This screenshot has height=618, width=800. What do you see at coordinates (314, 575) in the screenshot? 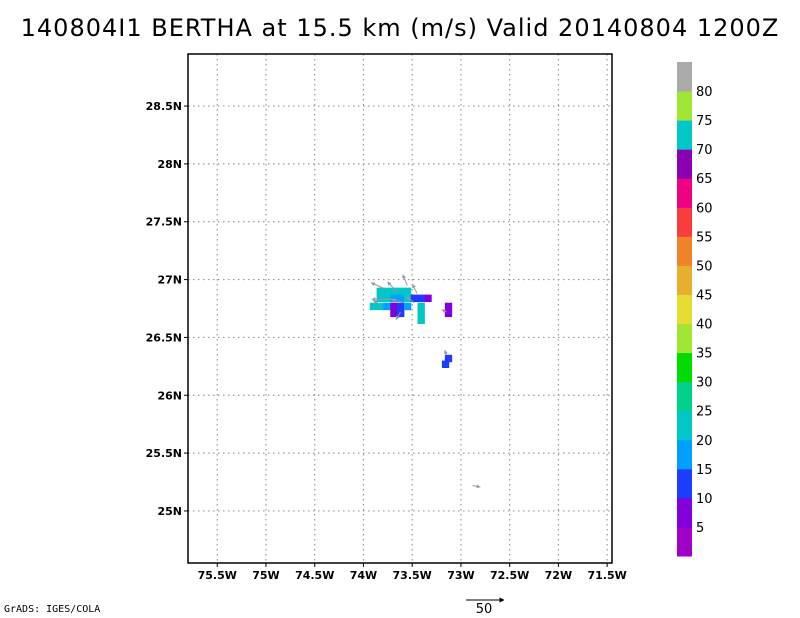
I see `lon-tick-label: 74.5W` at bounding box center [314, 575].